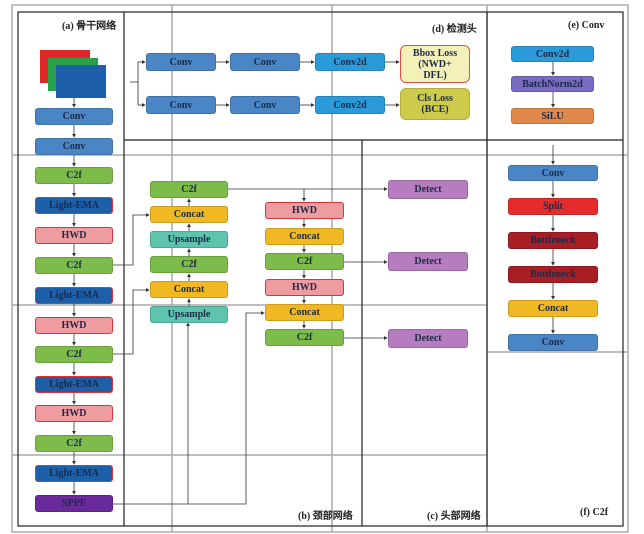  What do you see at coordinates (89, 26) in the screenshot?
I see `panel-a-title: (a) 骨干网络` at bounding box center [89, 26].